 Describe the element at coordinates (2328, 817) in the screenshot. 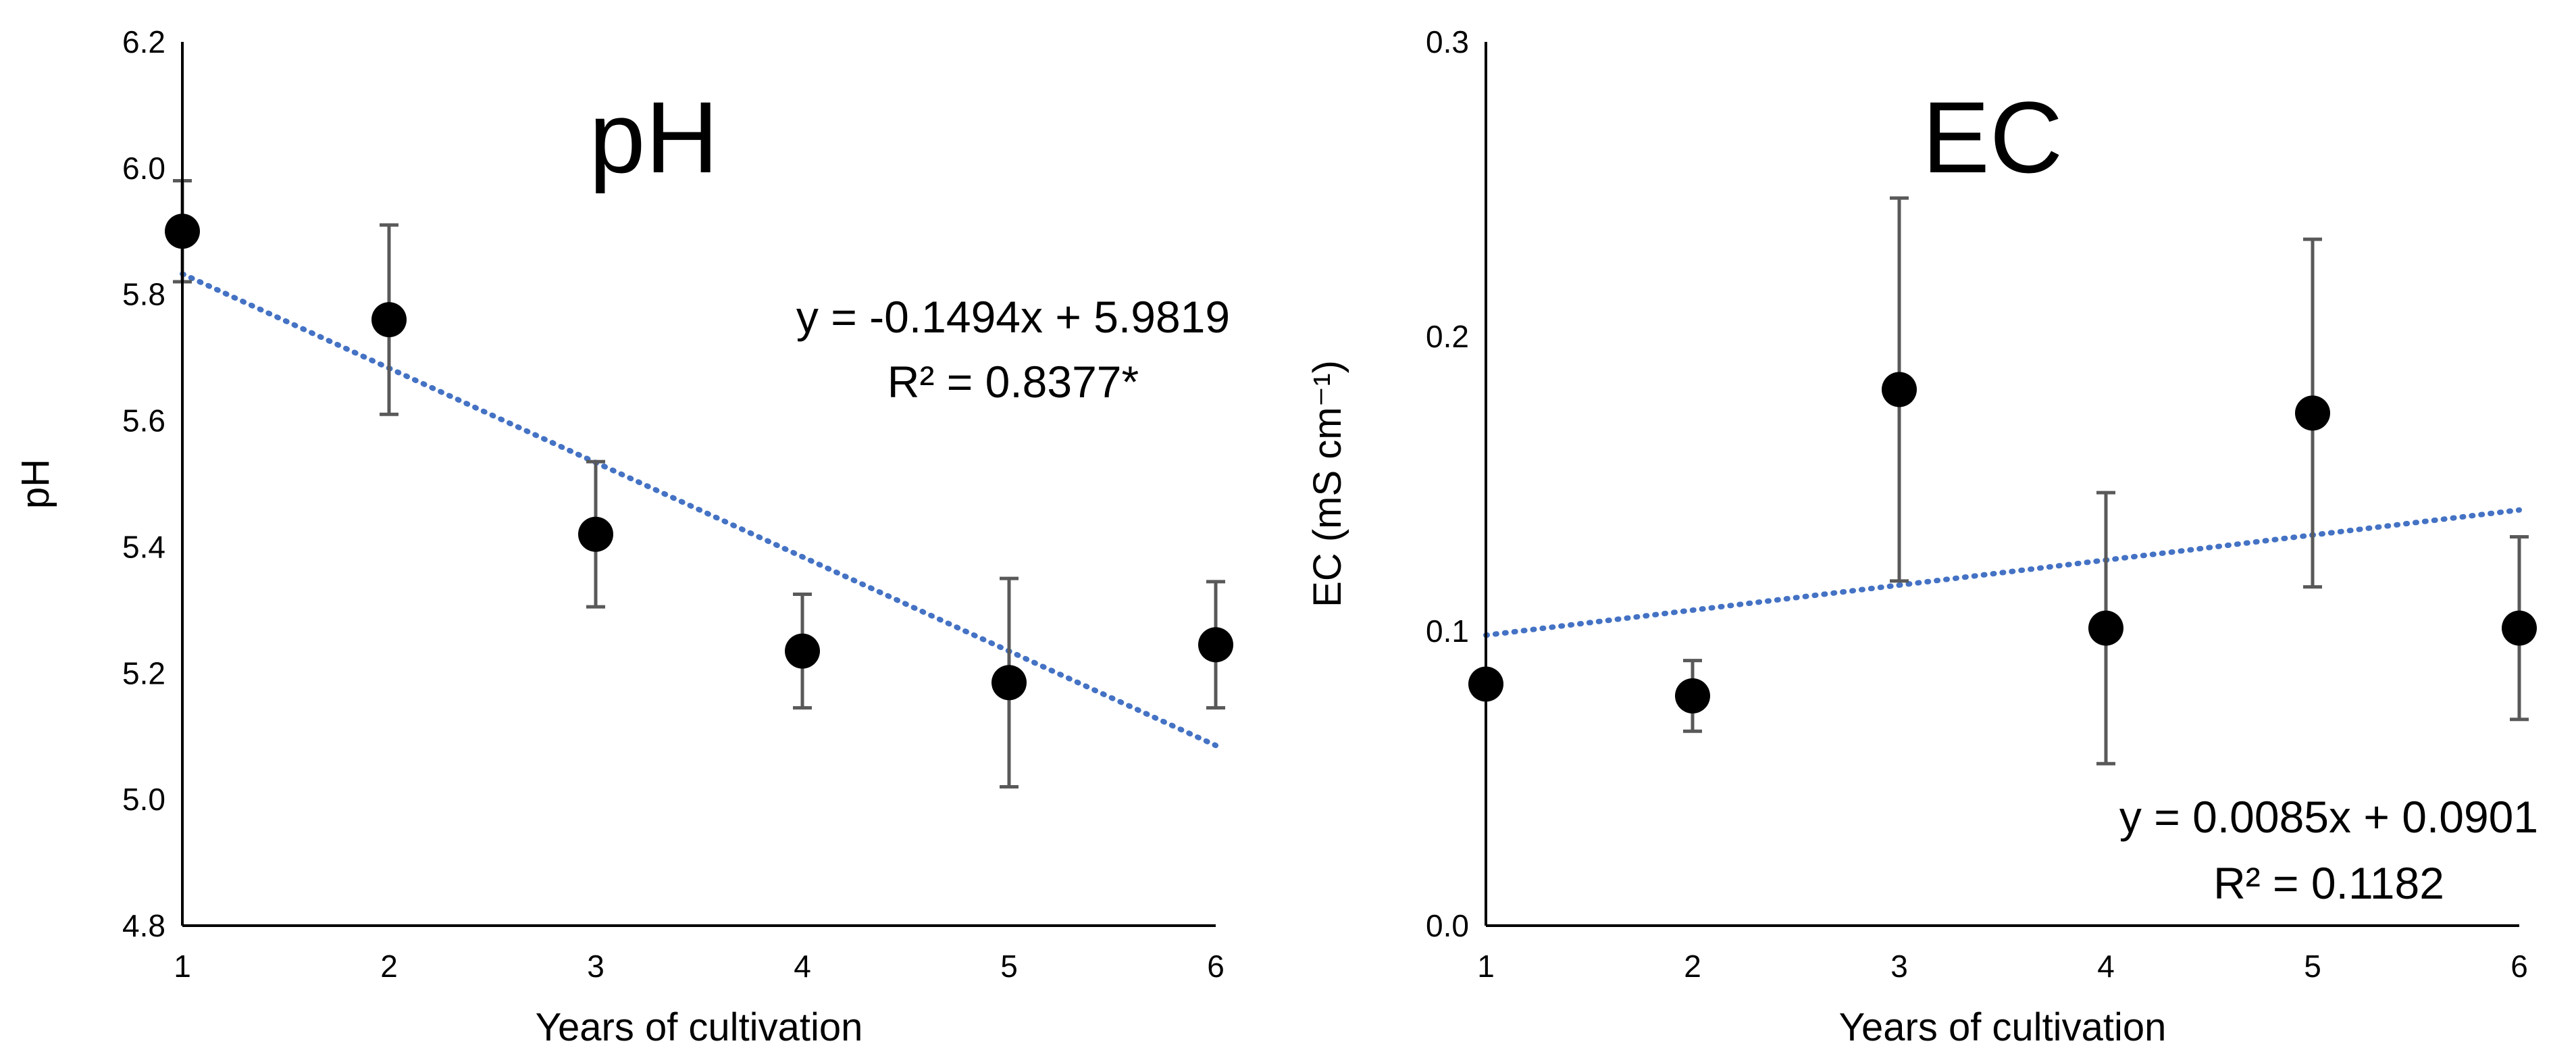

I see `ec-trend-equation: y = 0.0085x + 0.0901` at that location.